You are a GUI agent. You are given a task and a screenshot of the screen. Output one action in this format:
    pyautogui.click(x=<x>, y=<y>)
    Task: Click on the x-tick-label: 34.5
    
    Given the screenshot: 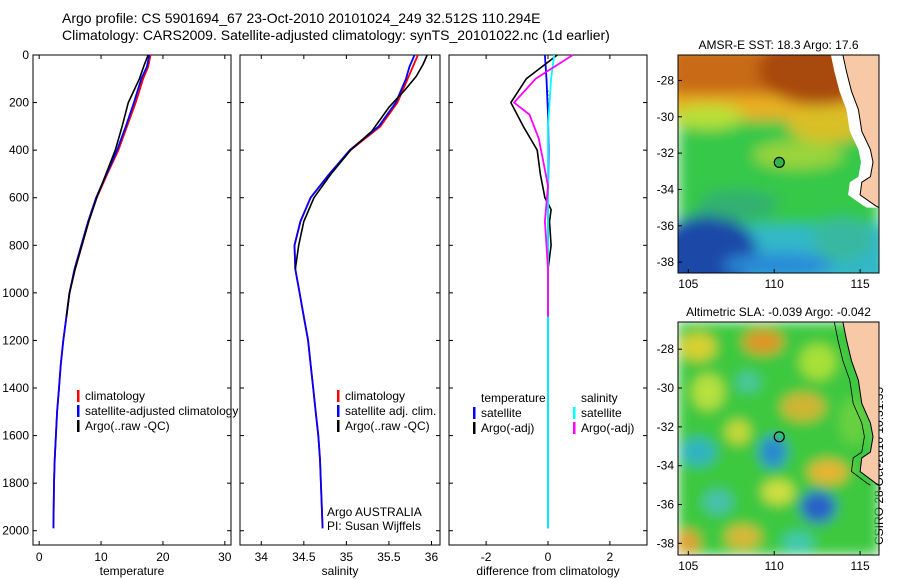 What is the action you would take?
    pyautogui.click(x=304, y=557)
    